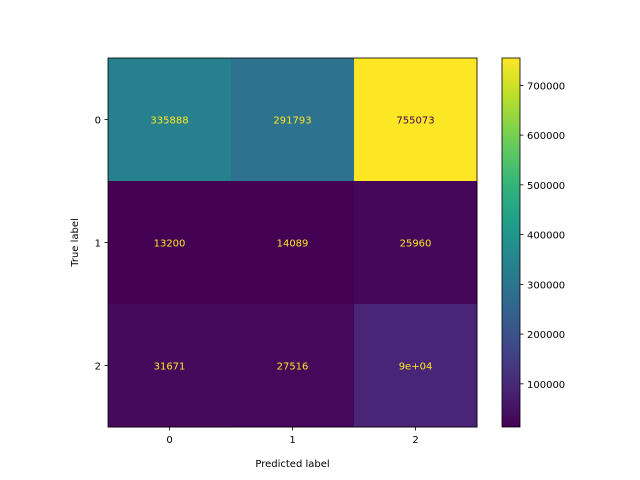 This screenshot has width=640, height=480. Describe the element at coordinates (98, 121) in the screenshot. I see `y-tick-label-0: 0` at that location.